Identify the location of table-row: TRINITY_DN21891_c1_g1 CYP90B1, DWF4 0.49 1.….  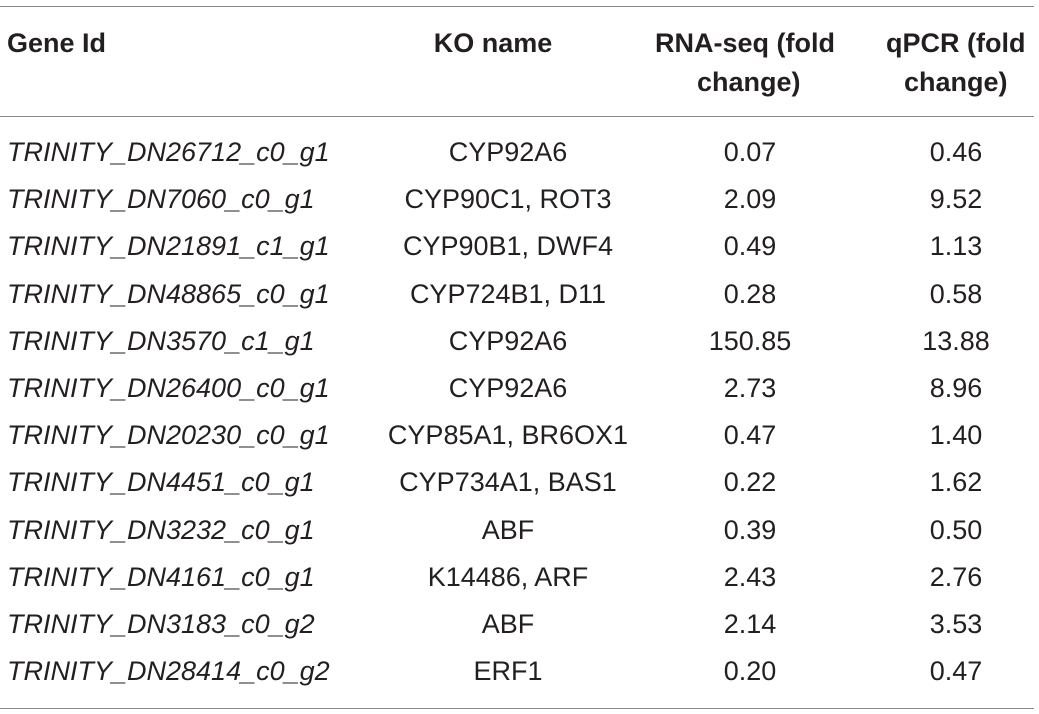
(519, 246).